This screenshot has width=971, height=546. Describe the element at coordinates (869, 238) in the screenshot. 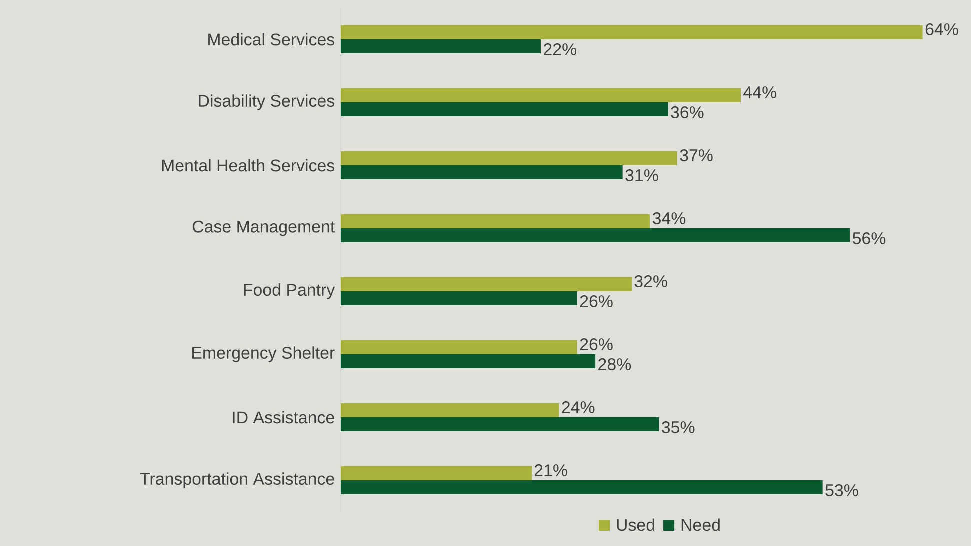

I see `data-label: 56%` at that location.